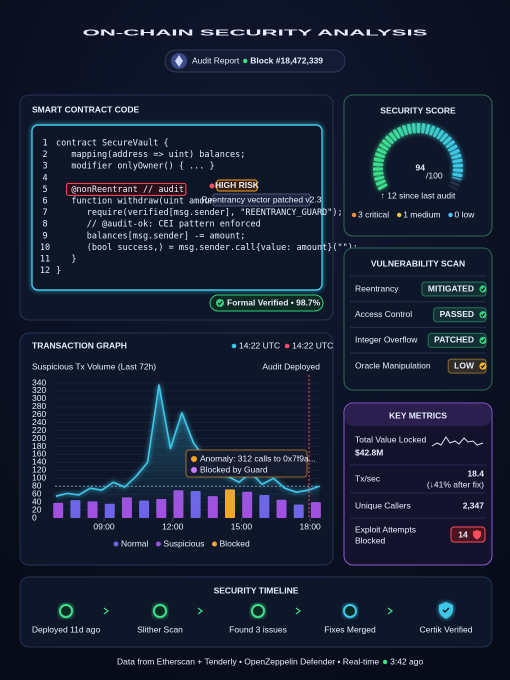 This screenshot has width=510, height=680. I want to click on sparkline, so click(457, 441).